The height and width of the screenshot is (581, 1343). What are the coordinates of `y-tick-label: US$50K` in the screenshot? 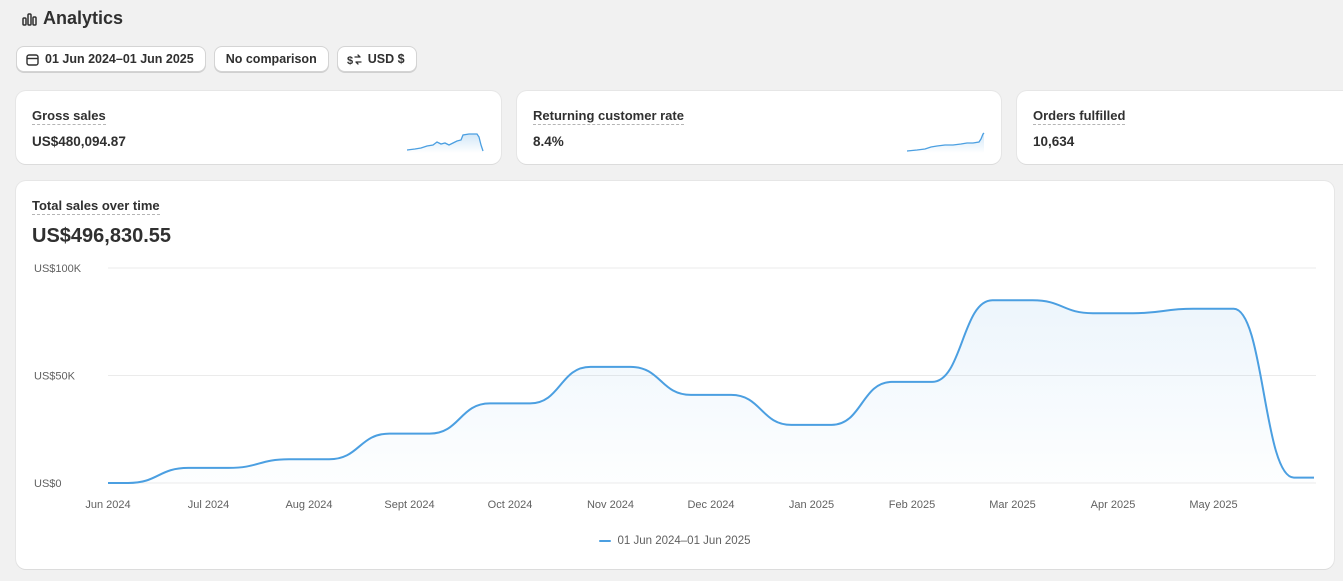 It's located at (55, 377).